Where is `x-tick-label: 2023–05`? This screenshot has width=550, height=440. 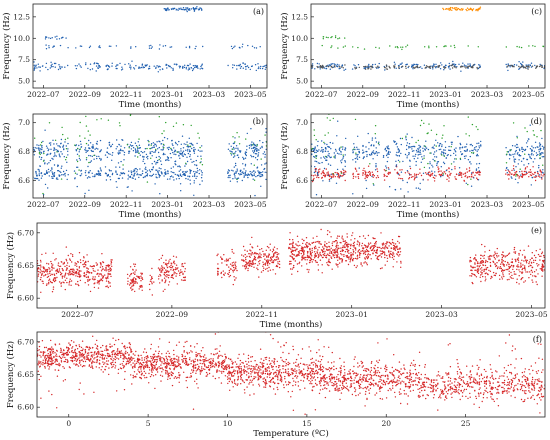
x-tick-label: 2023–05 is located at coordinates (528, 94).